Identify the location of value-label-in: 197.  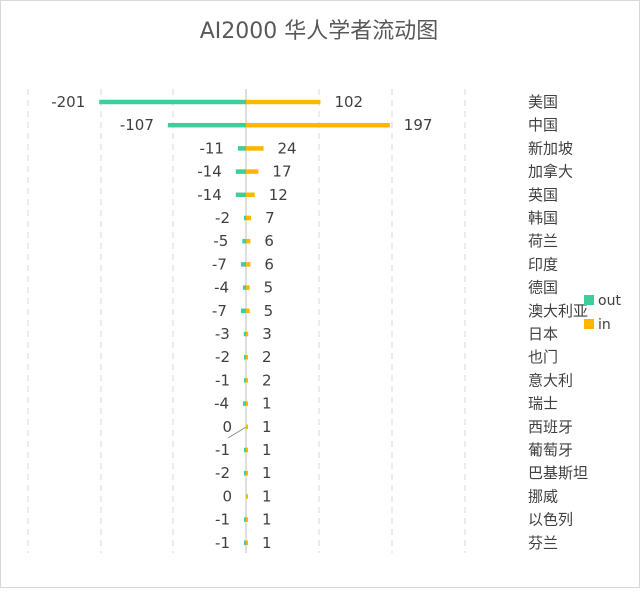
(418, 125).